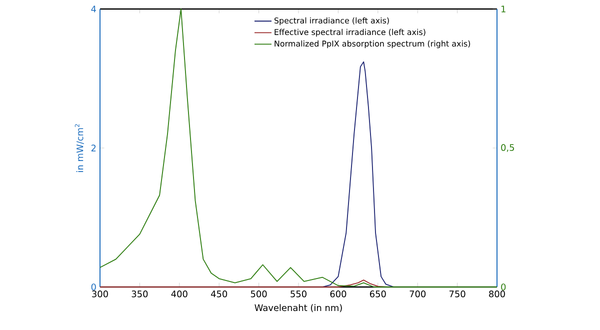 Image resolution: width=600 pixels, height=330 pixels. I want to click on x-tick-label: 650, so click(378, 294).